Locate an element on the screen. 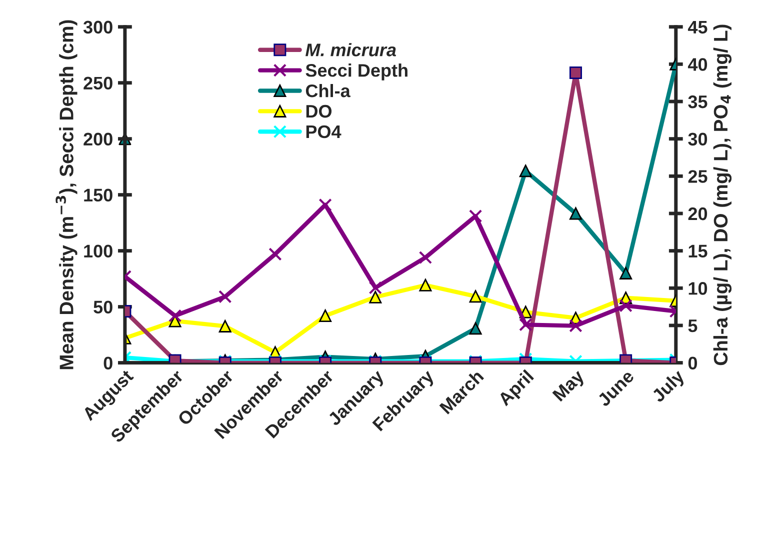 The height and width of the screenshot is (548, 776). y-axis-title: Mean Density (m$^{−3}$), Secci Depth (cm) is located at coordinates (67, 195).